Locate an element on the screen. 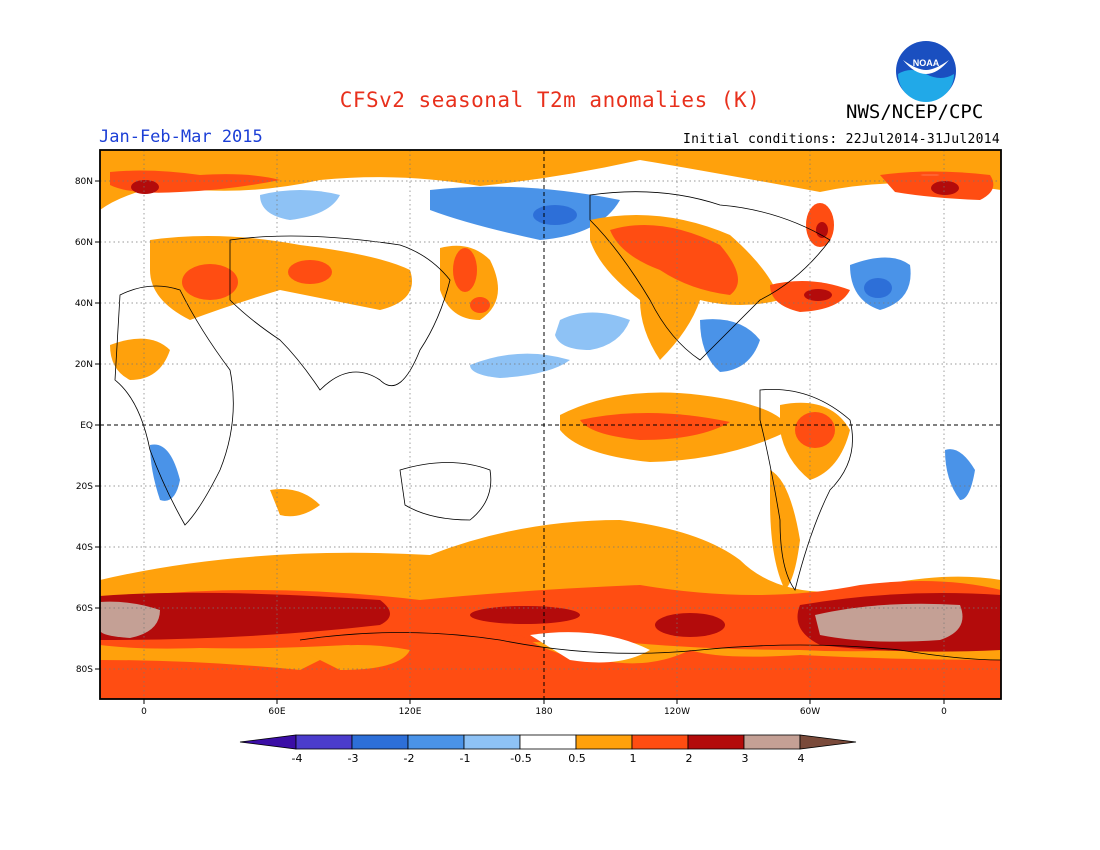 The image size is (1100, 850). lon-tick-label: 120E is located at coordinates (410, 712).